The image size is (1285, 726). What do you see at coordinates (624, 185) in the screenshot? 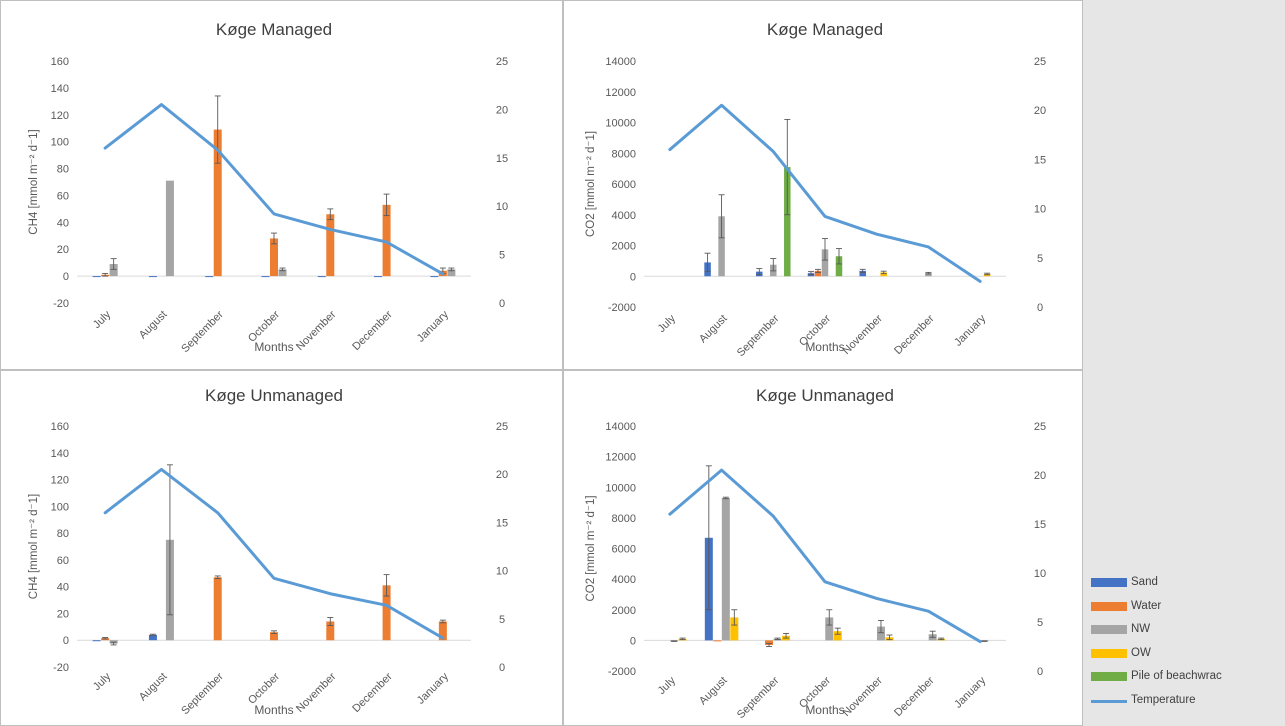
I see `y-tick-label: 6000` at bounding box center [624, 185].